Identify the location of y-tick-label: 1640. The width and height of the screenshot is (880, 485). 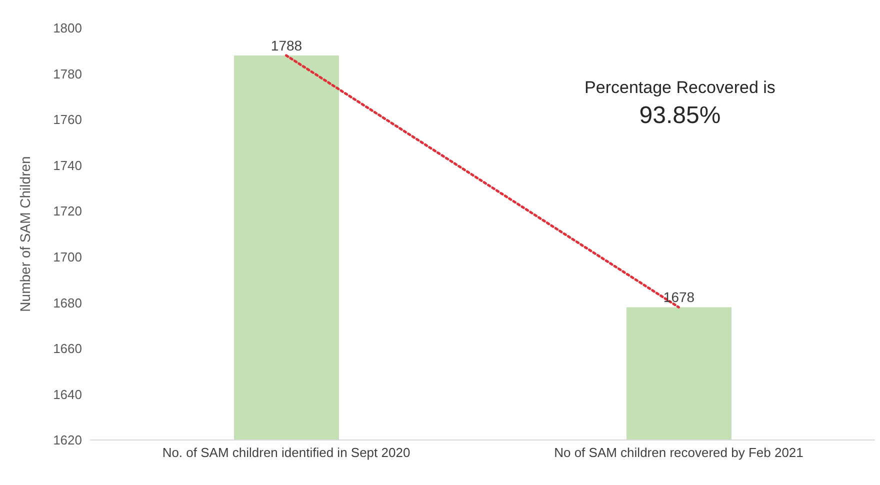
(67, 394).